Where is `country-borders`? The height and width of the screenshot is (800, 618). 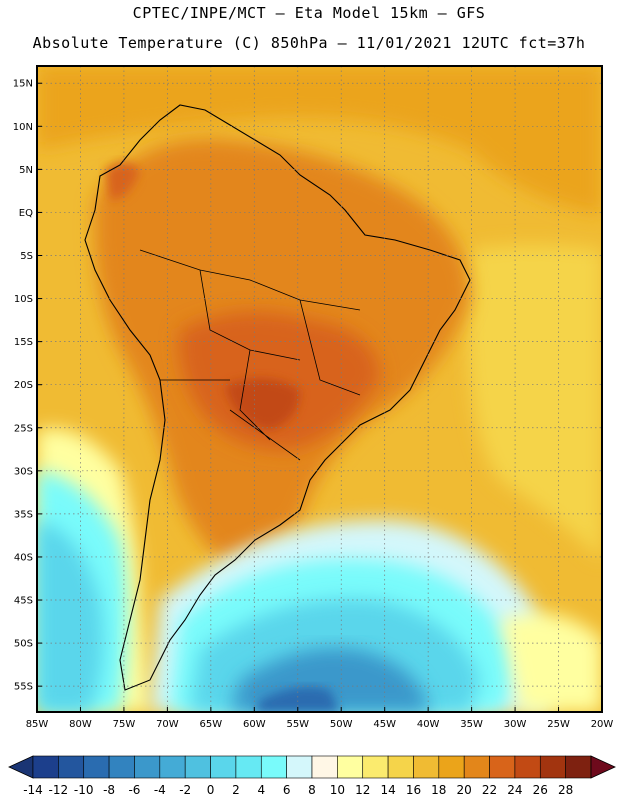 country-borders is located at coordinates (250, 355).